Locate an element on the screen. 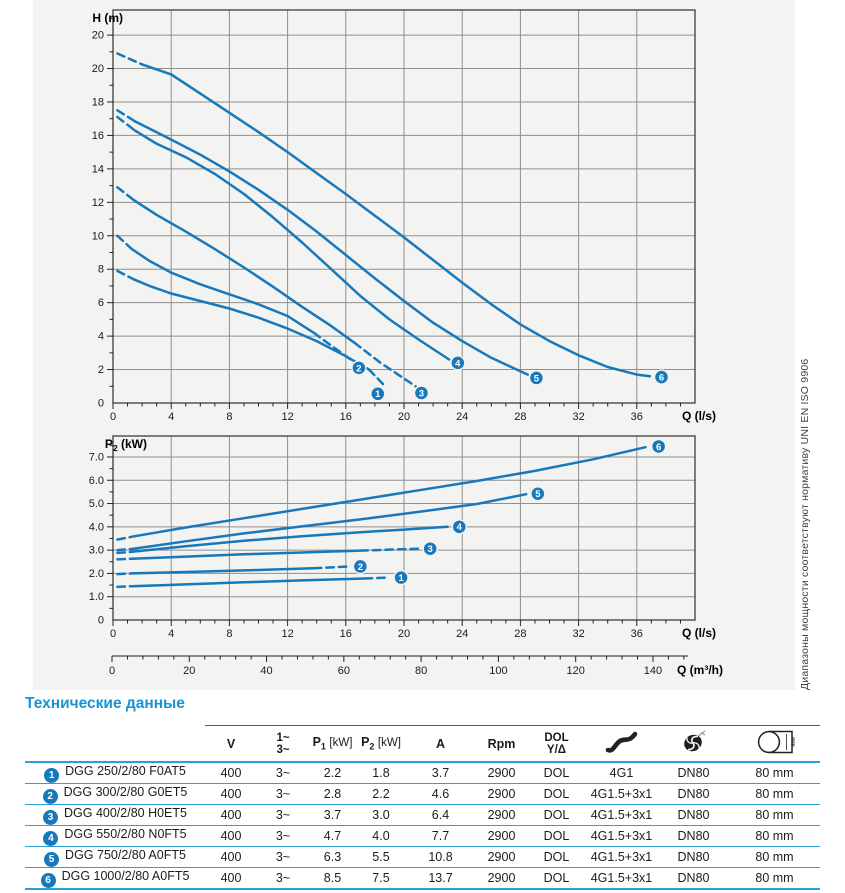 The image size is (845, 893). model-cell: 6 DGG 1000/2/80 A0FT5 is located at coordinates (115, 878).